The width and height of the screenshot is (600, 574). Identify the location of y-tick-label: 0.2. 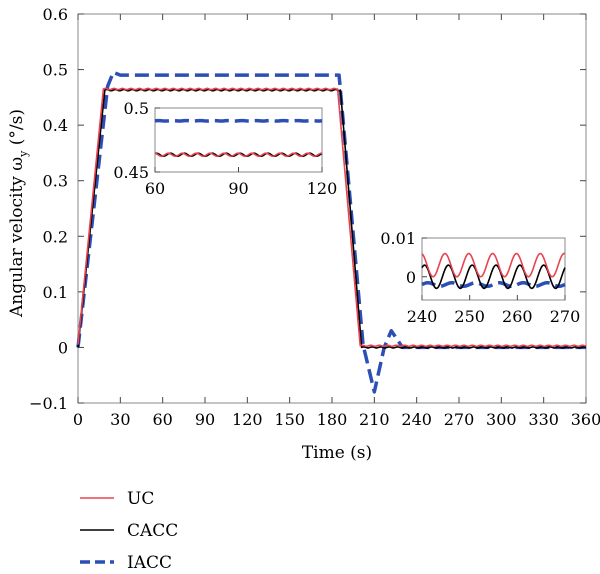
(55, 236).